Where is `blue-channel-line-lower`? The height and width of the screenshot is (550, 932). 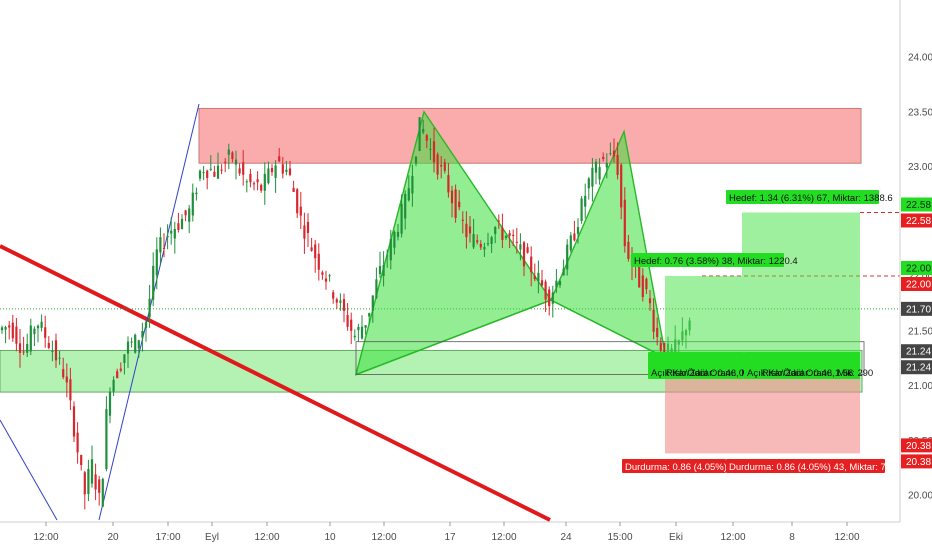 blue-channel-line-lower is located at coordinates (29, 470).